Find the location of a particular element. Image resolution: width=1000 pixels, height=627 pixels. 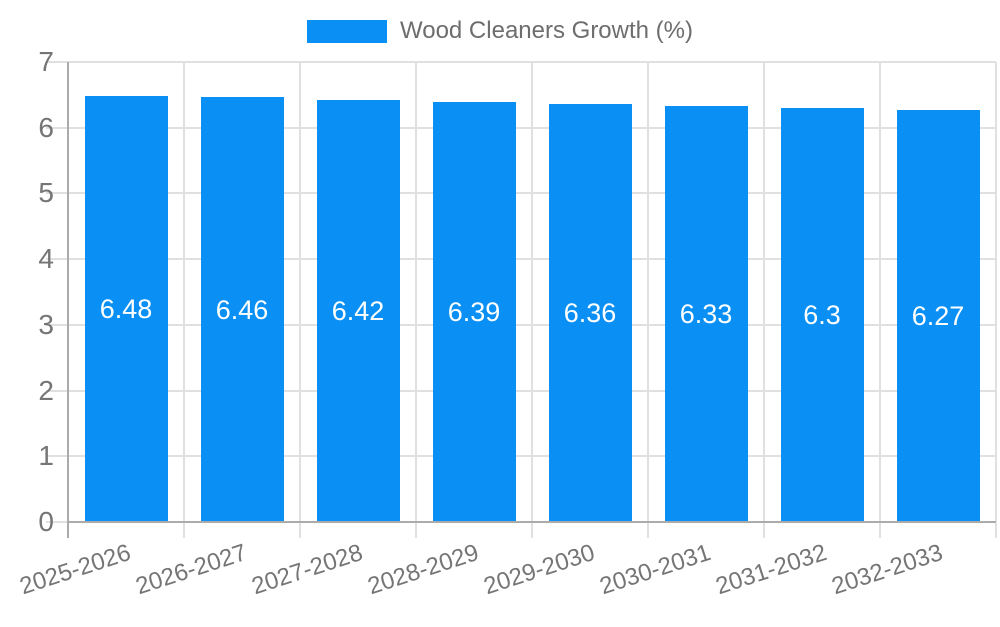

bar-value-label: 6.42 is located at coordinates (358, 311).